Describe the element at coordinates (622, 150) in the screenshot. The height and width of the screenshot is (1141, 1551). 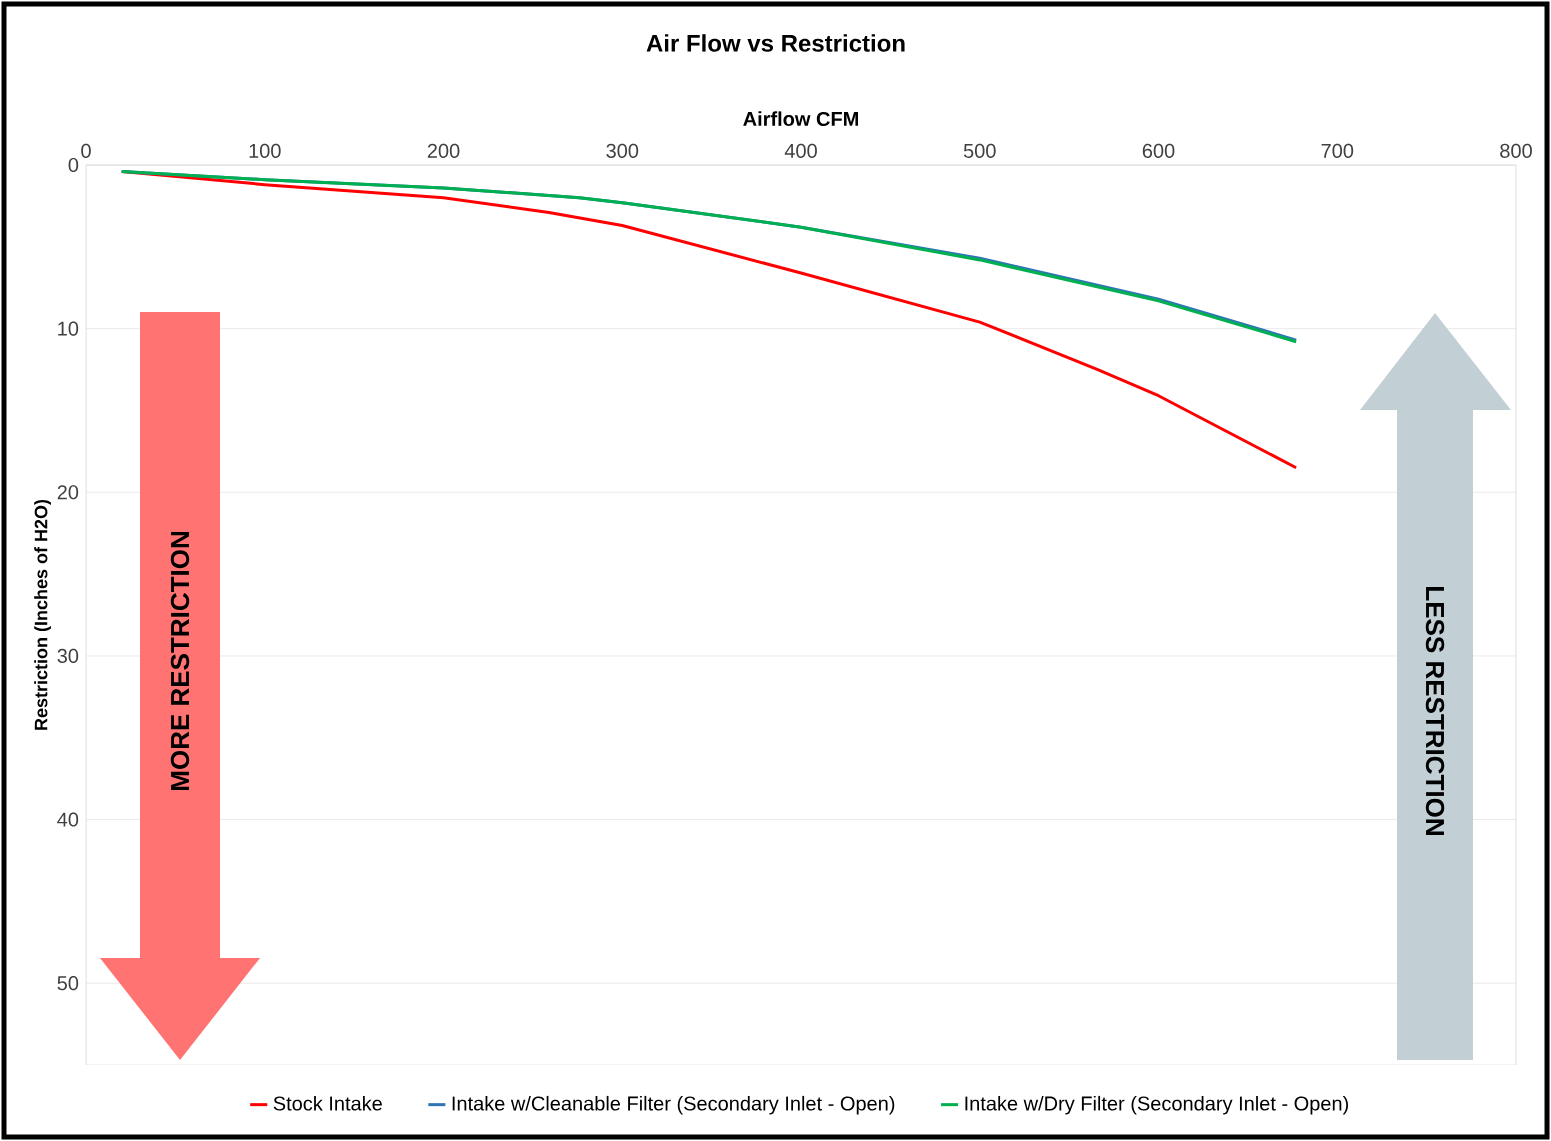
I see `x-tick-label: 300` at that location.